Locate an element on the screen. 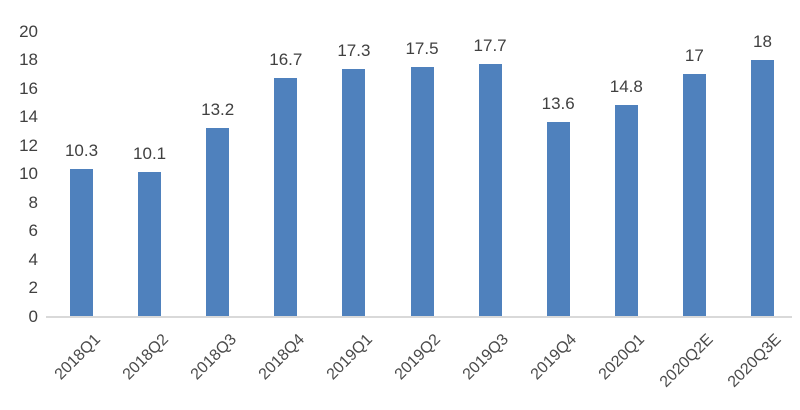 The image size is (800, 410). x-tick-label: 2019Q3 is located at coordinates (486, 357).